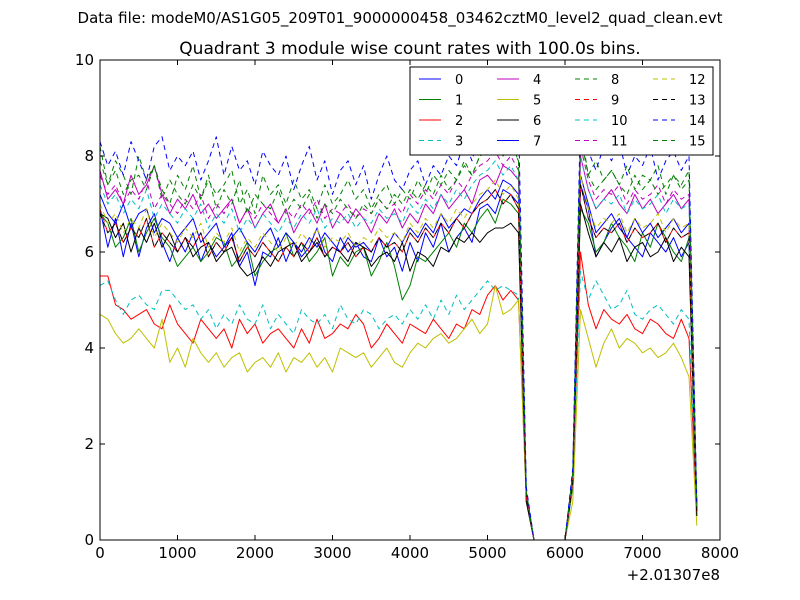 This screenshot has height=600, width=800. I want to click on x-tick-label: 2000, so click(255, 553).